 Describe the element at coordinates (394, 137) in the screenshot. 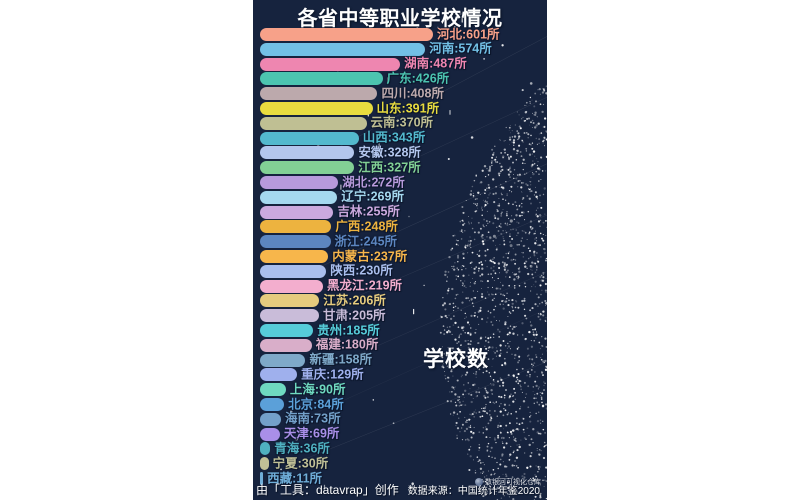

I see `bar-label: 山西:343所` at that location.